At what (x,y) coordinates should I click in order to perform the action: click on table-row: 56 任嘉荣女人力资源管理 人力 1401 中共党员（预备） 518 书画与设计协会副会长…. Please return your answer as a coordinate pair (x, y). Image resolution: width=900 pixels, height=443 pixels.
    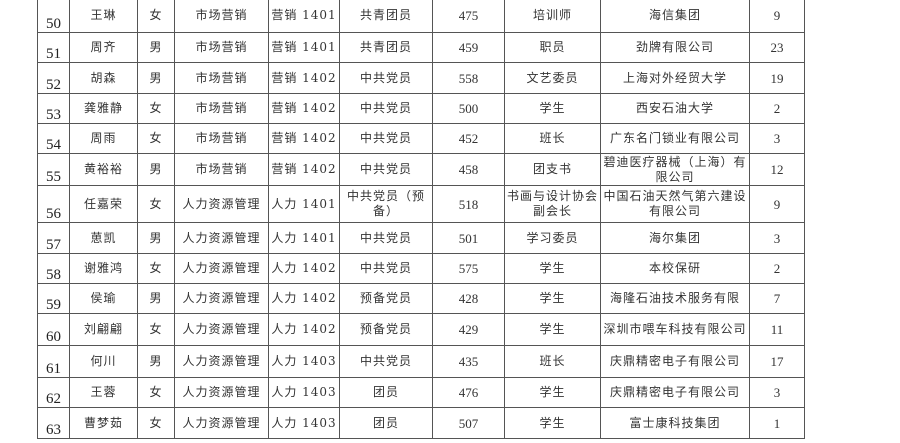
    Looking at the image, I should click on (421, 204).